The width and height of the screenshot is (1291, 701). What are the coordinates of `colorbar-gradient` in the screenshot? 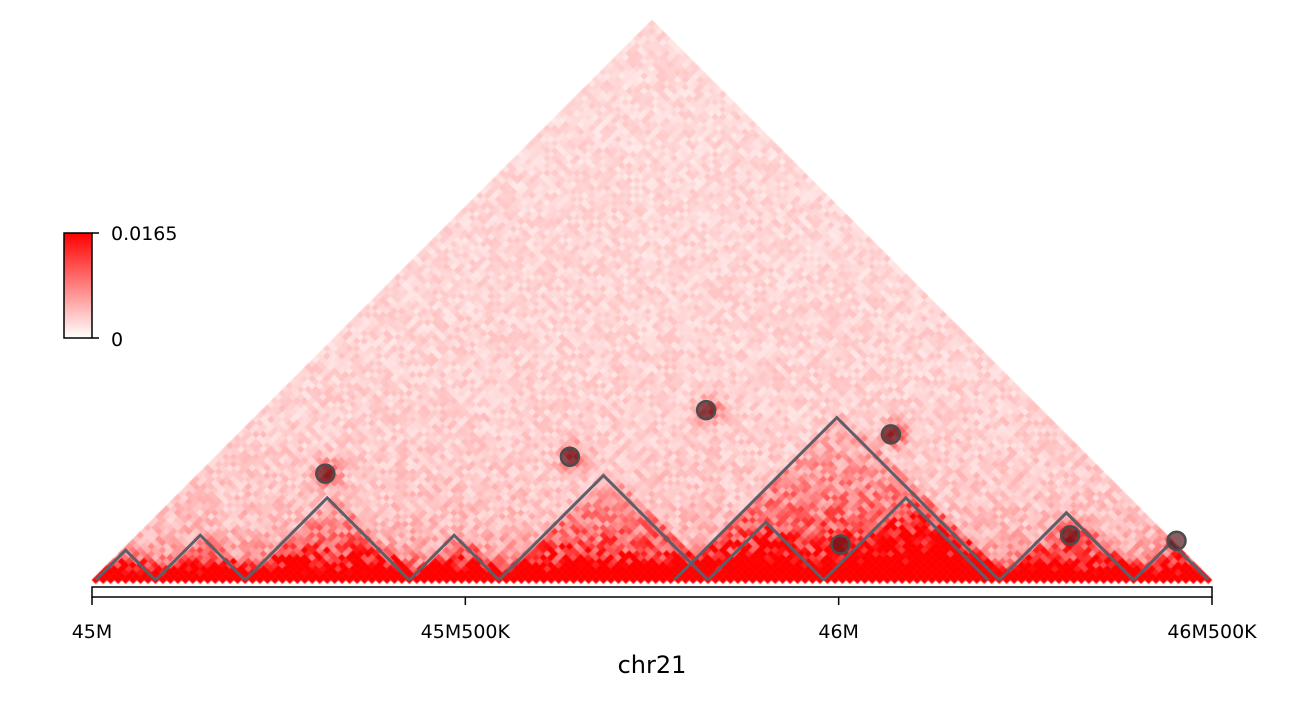 It's located at (78, 285).